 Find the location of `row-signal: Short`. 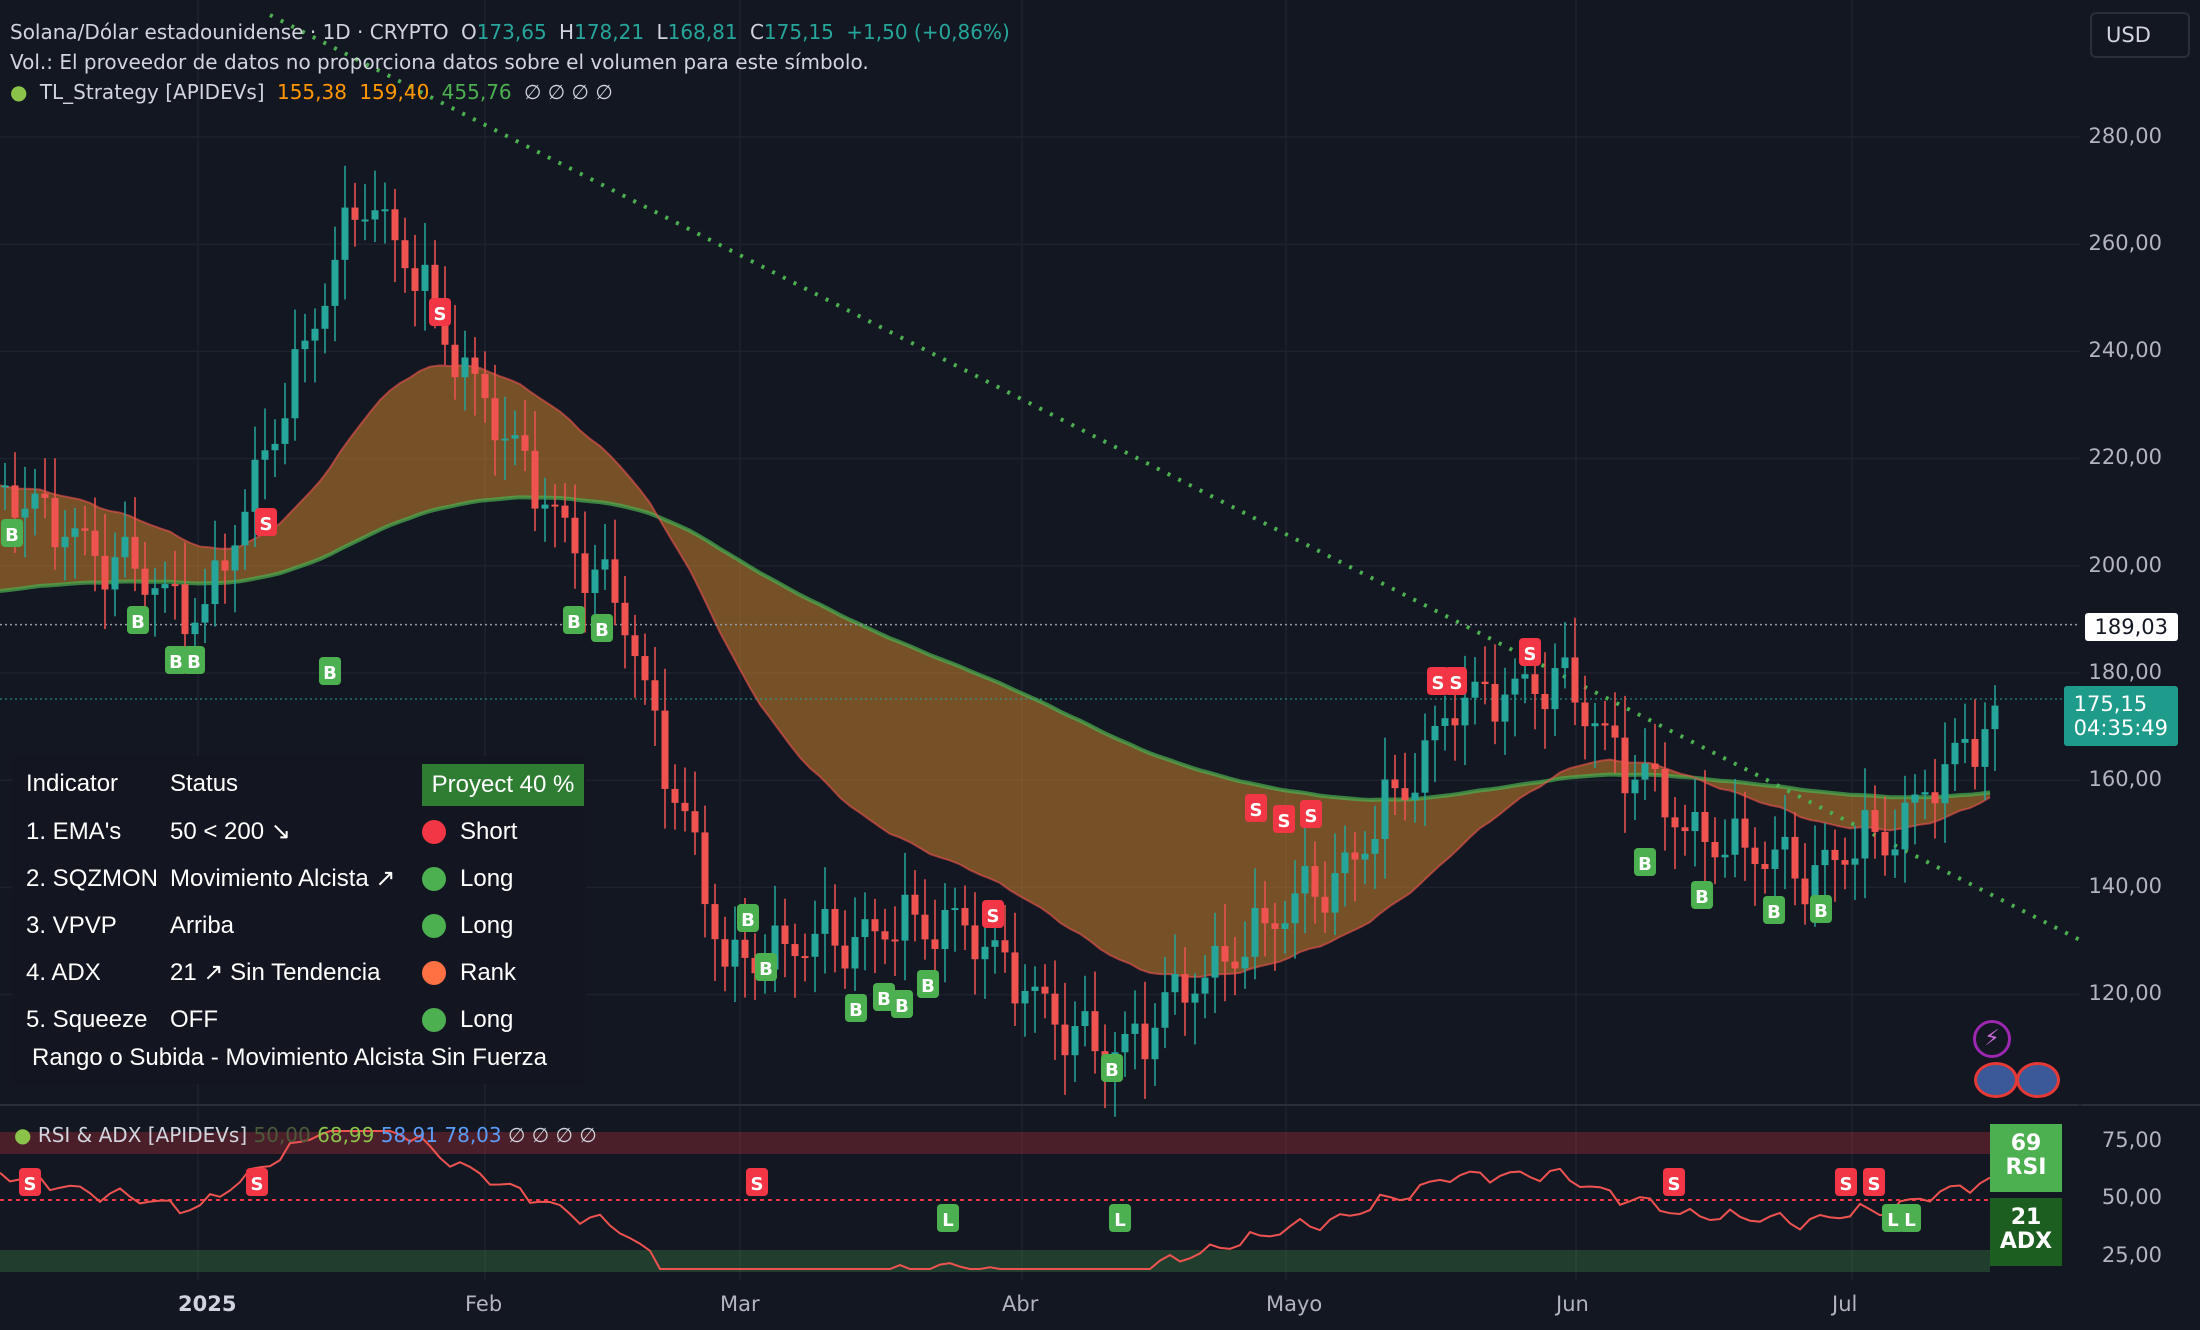

row-signal: Short is located at coordinates (469, 832).